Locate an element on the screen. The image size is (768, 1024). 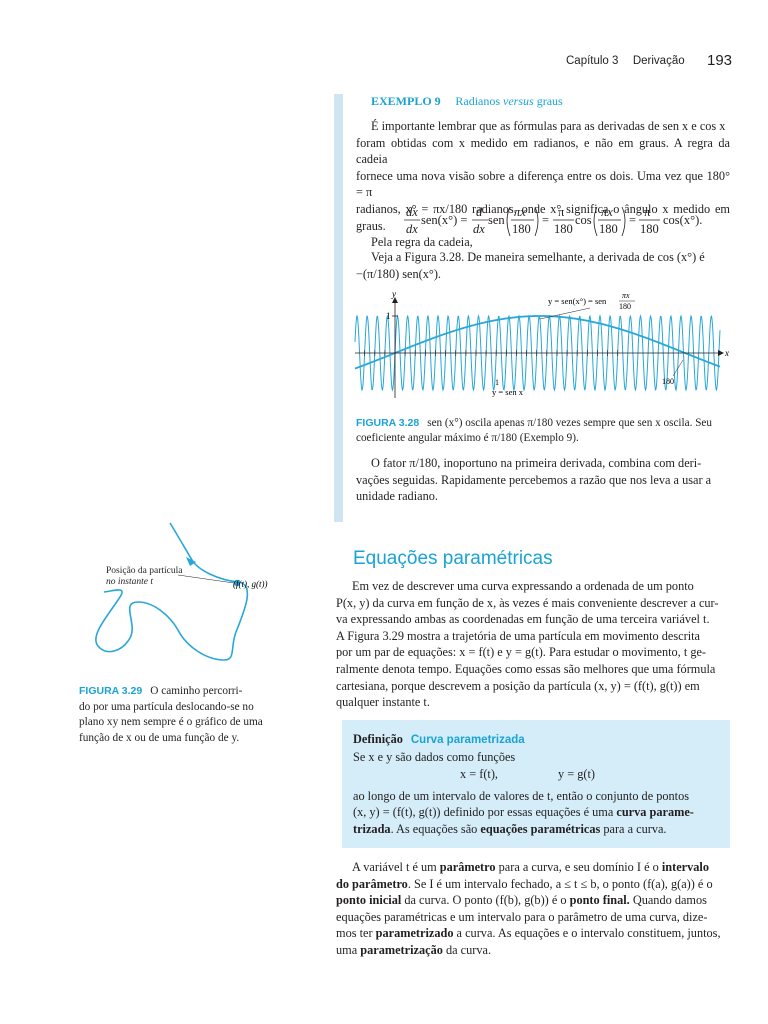
text-span: Quando damos is located at coordinates (668, 900).